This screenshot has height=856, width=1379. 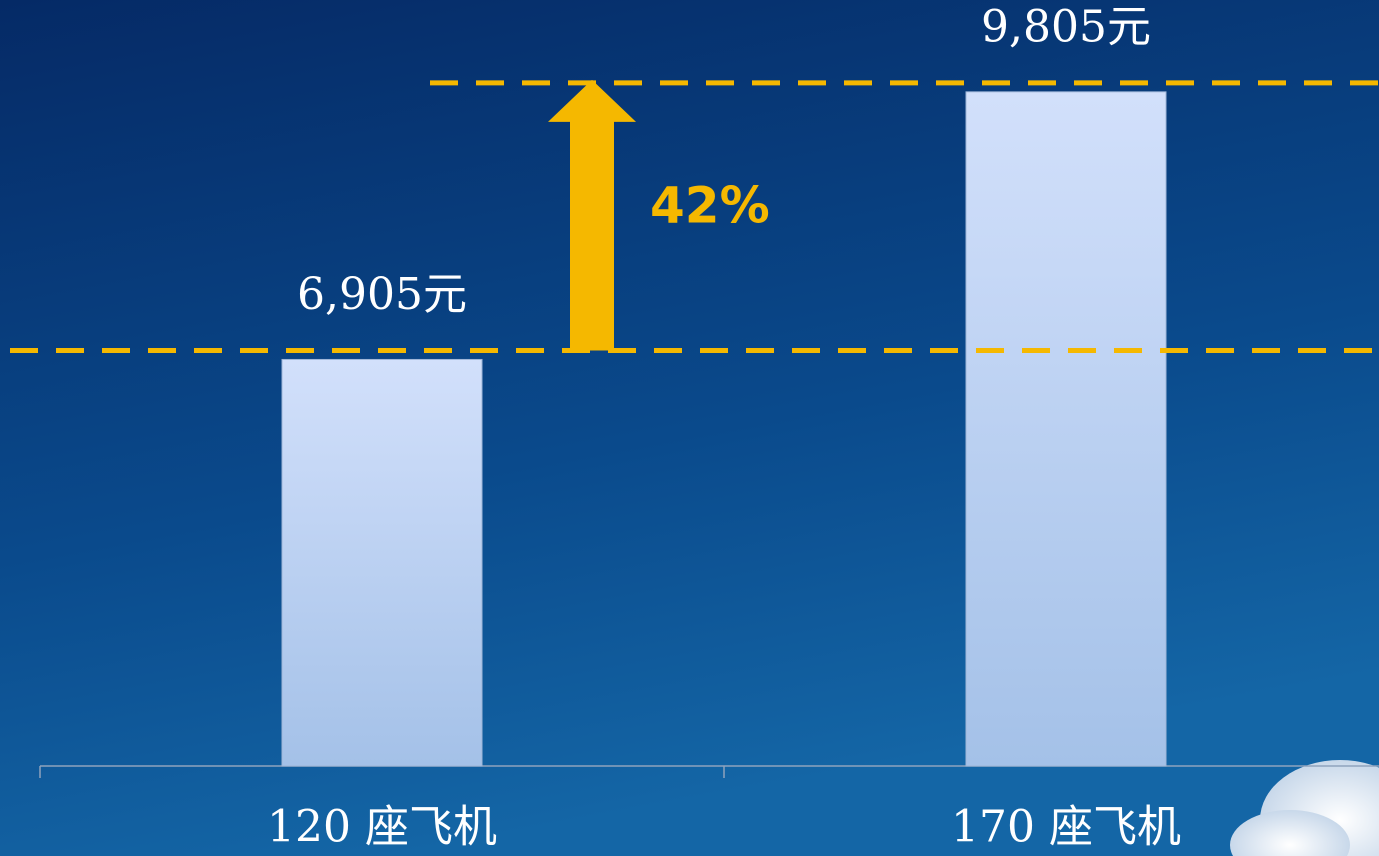 I want to click on x-tick-label: 170 座飞机, so click(x=1066, y=827).